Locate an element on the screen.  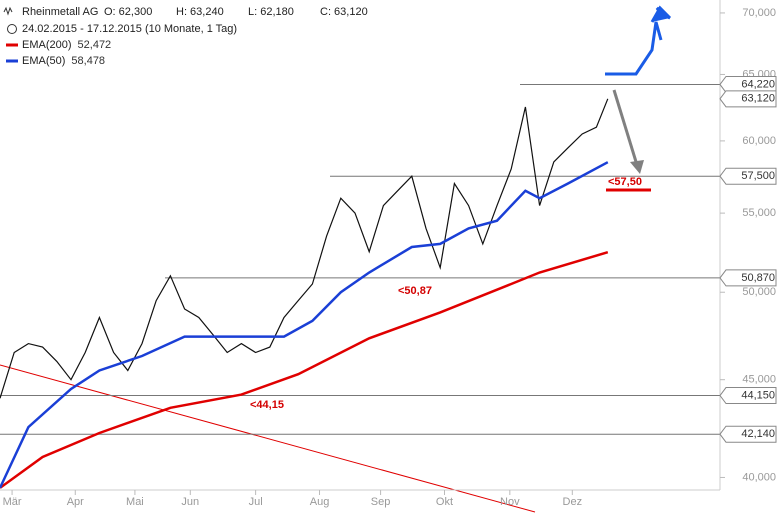
x-tick-label: Dez is located at coordinates (573, 502).